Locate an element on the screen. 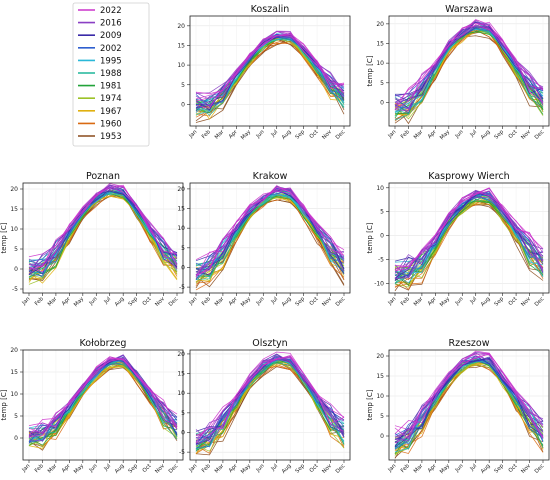 The width and height of the screenshot is (550, 480). panel-title: Koszalin is located at coordinates (270, 9).